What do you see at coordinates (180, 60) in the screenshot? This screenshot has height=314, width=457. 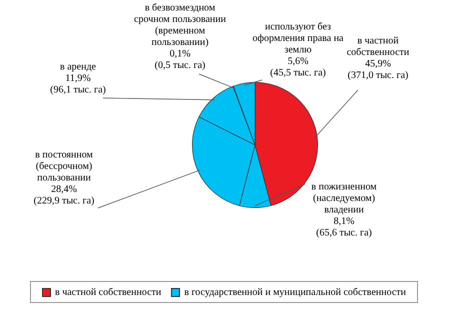 I see `data-label: 0,1% (0,5 тыс. га)` at bounding box center [180, 60].